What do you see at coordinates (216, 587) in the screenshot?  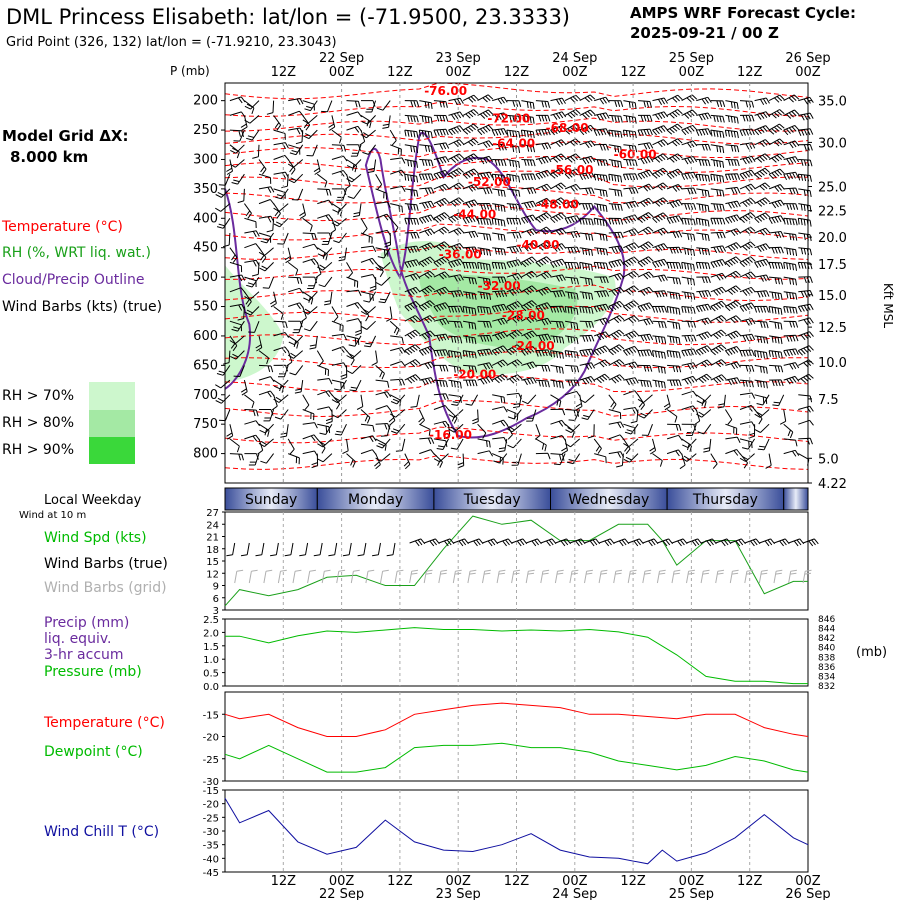 I see `panel-ytick-label: 9` at bounding box center [216, 587].